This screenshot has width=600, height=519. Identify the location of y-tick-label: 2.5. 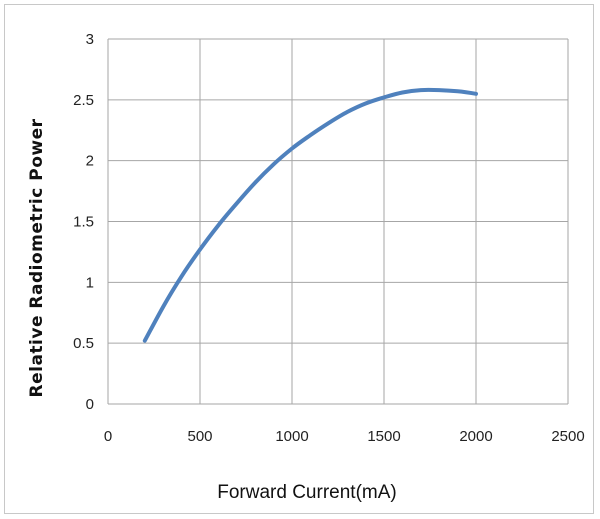
(83, 100).